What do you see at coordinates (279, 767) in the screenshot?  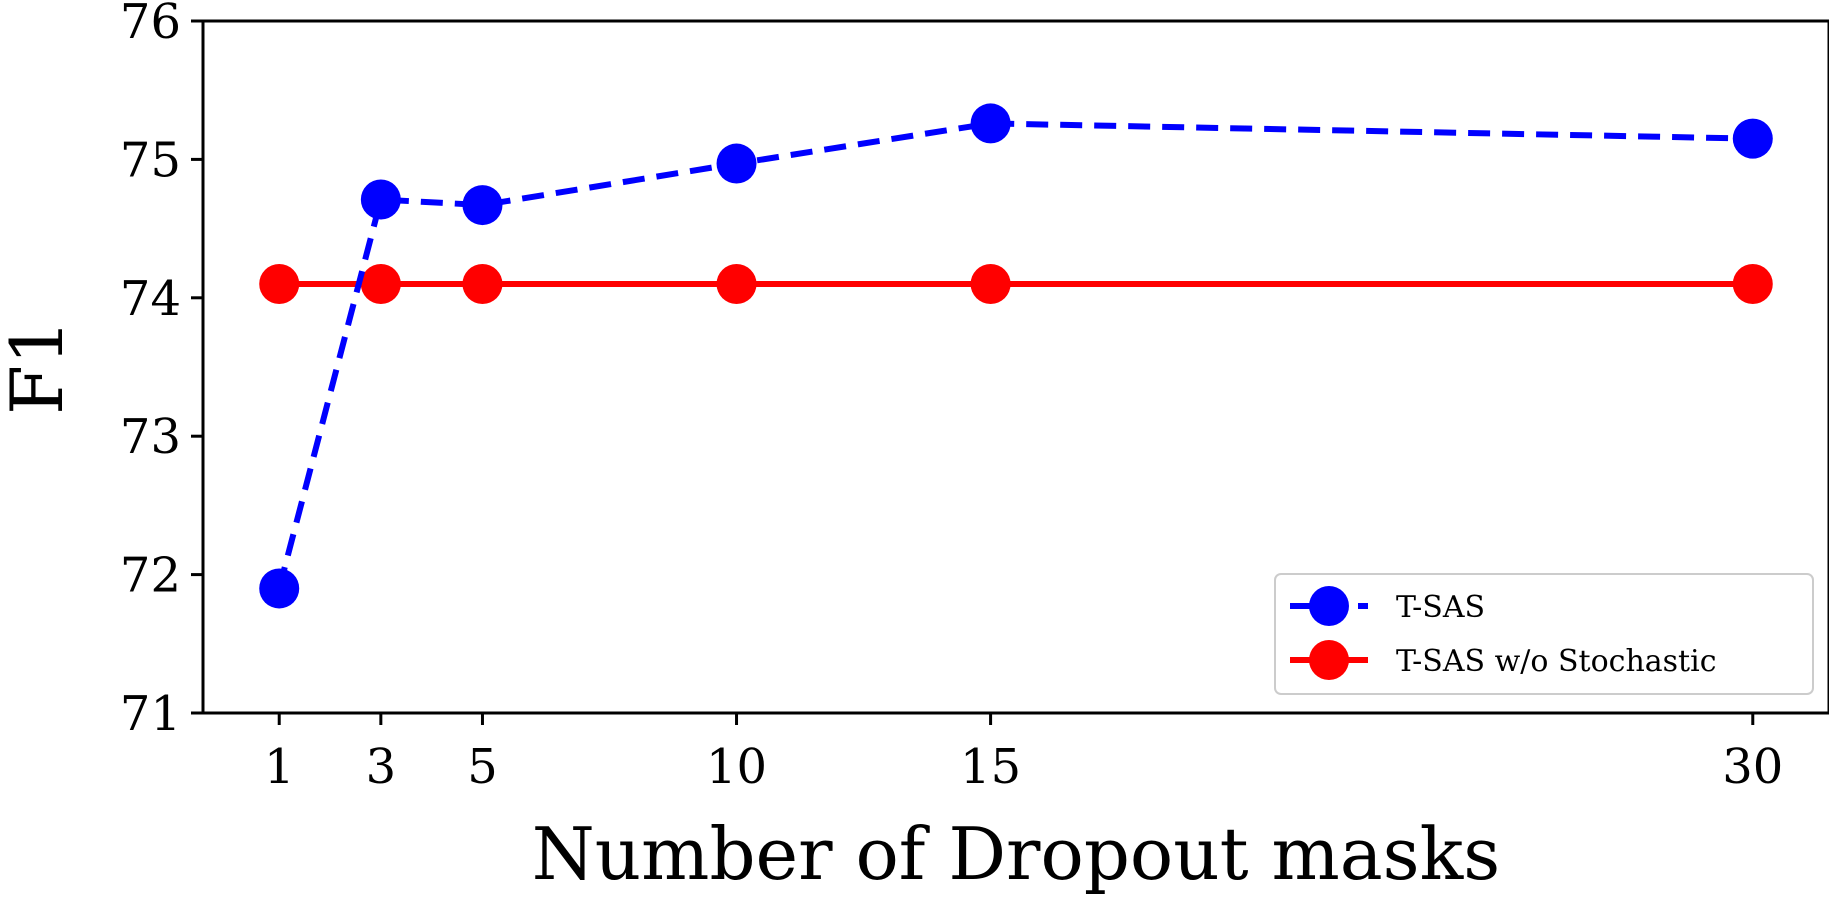 I see `x-tick-label: 1` at bounding box center [279, 767].